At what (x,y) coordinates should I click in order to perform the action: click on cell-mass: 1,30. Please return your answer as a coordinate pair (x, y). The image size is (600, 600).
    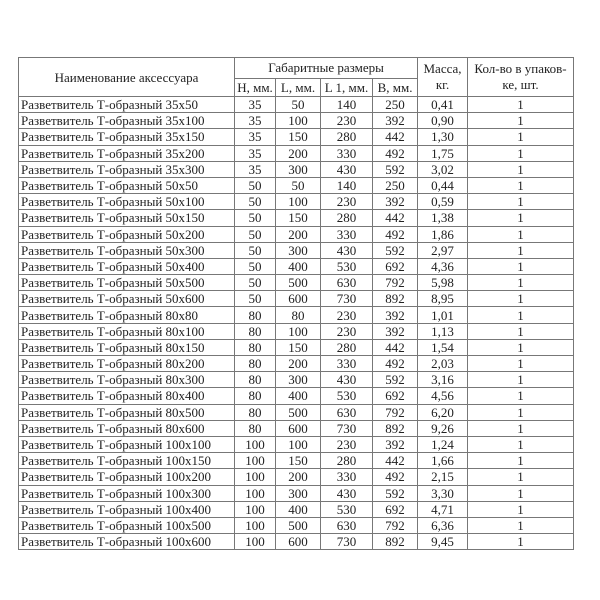
    Looking at the image, I should click on (443, 137).